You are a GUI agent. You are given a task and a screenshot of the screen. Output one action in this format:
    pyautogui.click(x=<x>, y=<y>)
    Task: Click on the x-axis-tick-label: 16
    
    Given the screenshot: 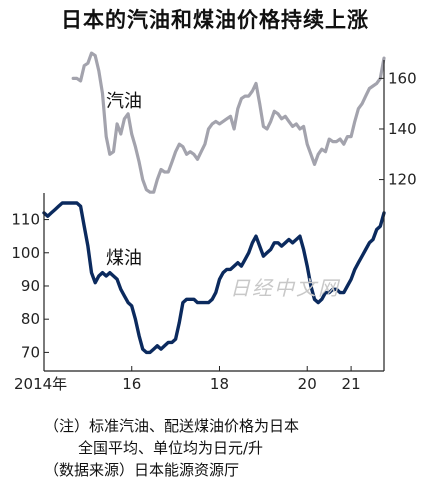 What is the action you would take?
    pyautogui.click(x=131, y=384)
    